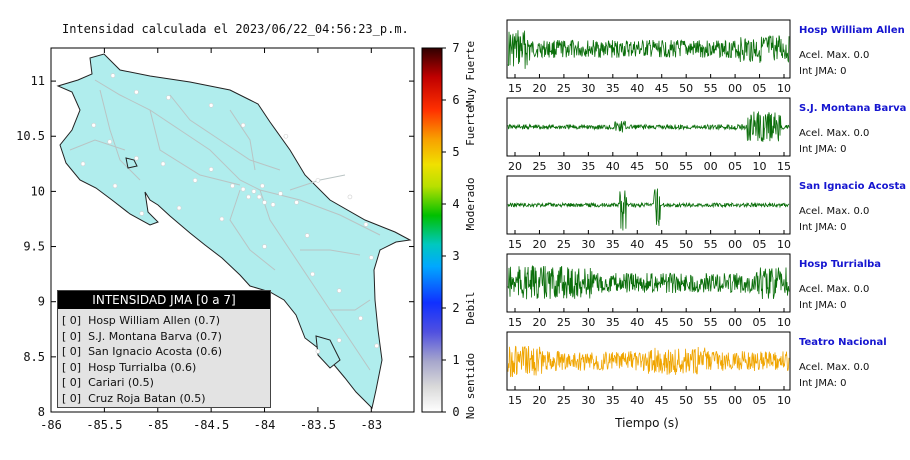  What do you see at coordinates (134, 398) in the screenshot?
I see `legend-item: [ 0] Cruz Roja Batan (0.5)` at bounding box center [134, 398].